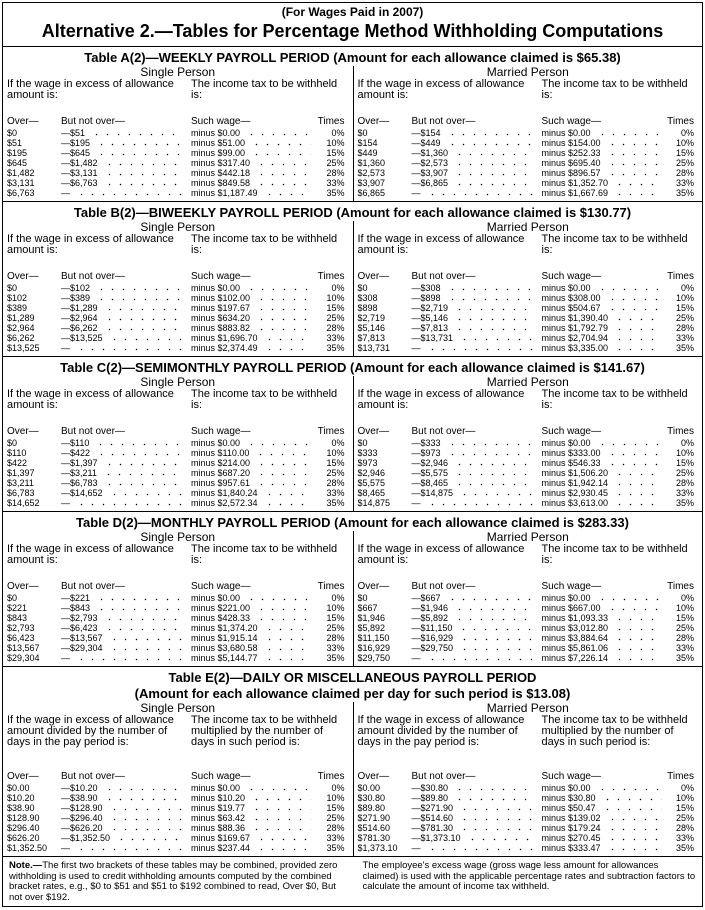 The image size is (705, 910). I want to click on bracket-row: $128.90 —$296.40 minus $63.42 25%, so click(178, 818).